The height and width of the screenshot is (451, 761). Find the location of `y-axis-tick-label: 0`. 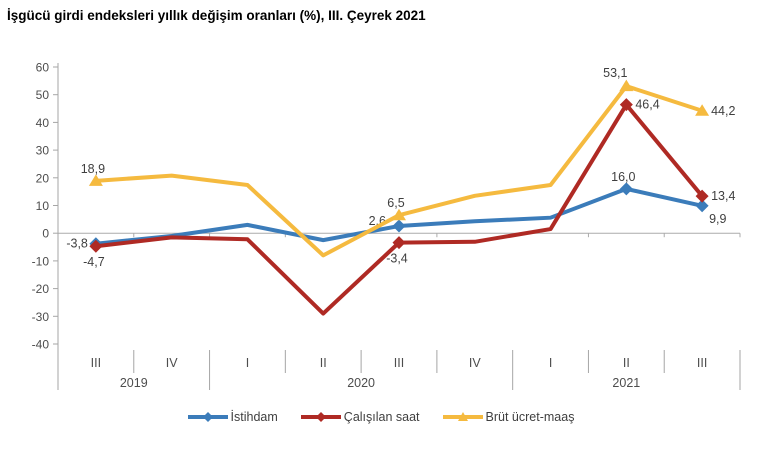

y-axis-tick-label: 0 is located at coordinates (45, 234).